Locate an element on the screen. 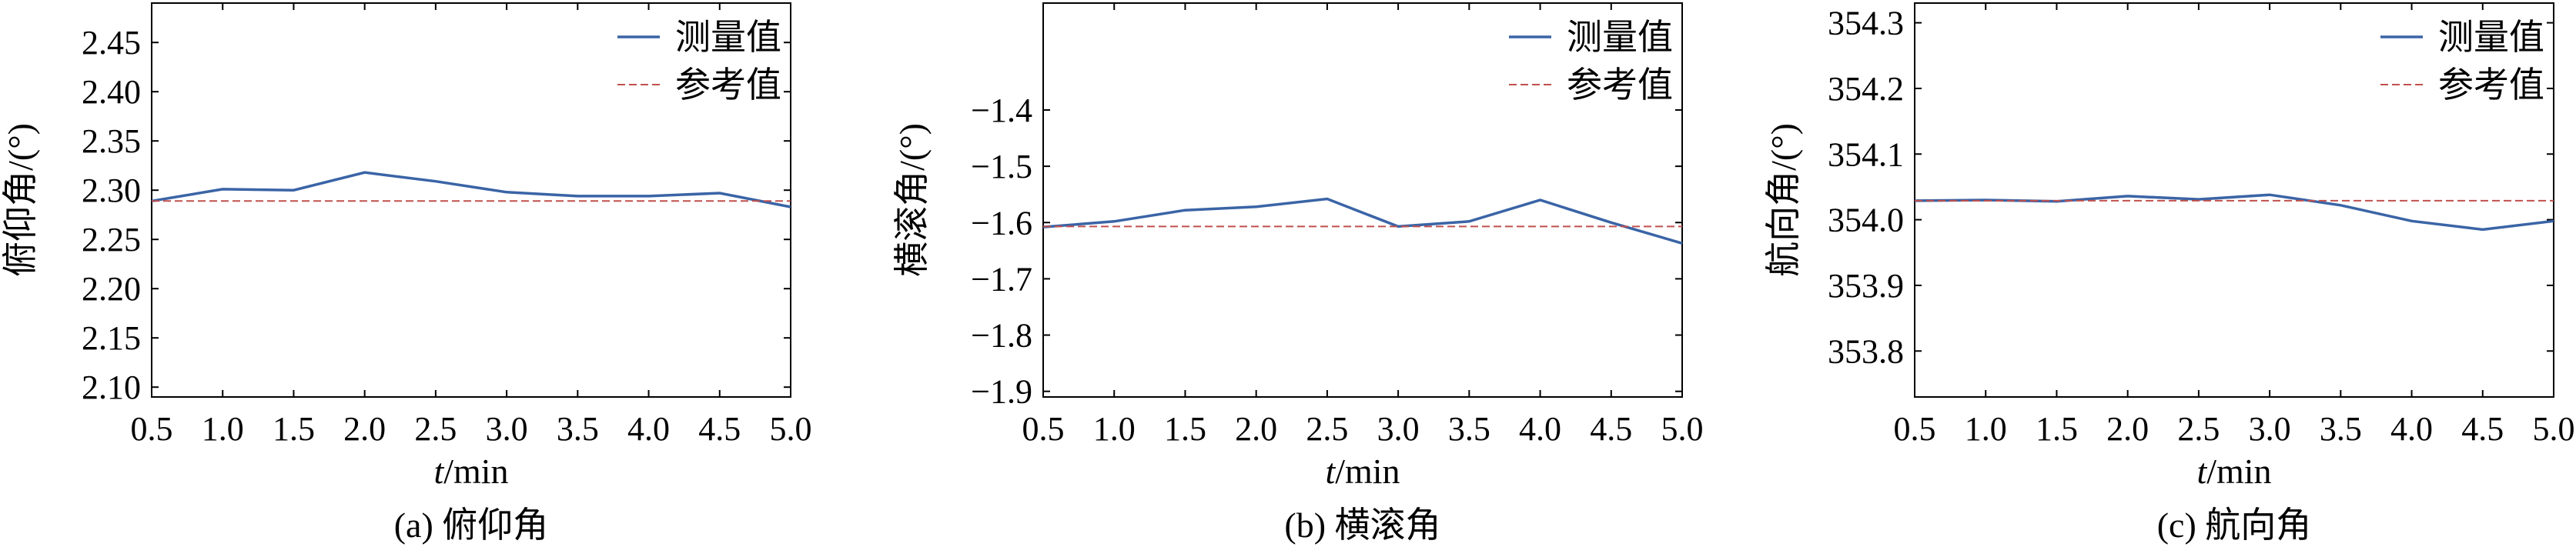  y-tick-label: 354.0 is located at coordinates (1866, 221).